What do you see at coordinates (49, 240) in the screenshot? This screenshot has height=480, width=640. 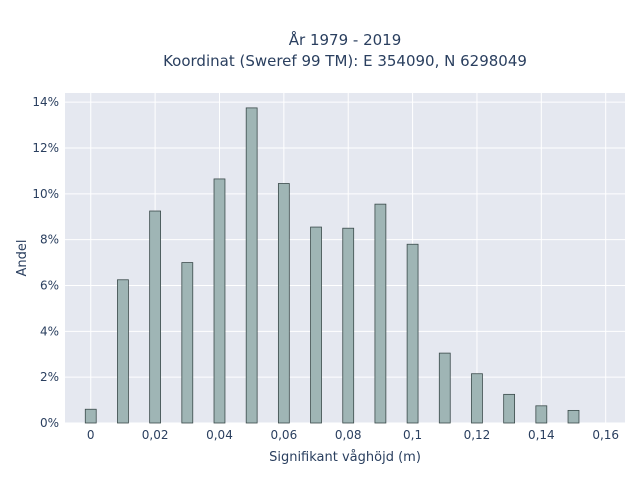 I see `y-tick-label: 8%` at bounding box center [49, 240].